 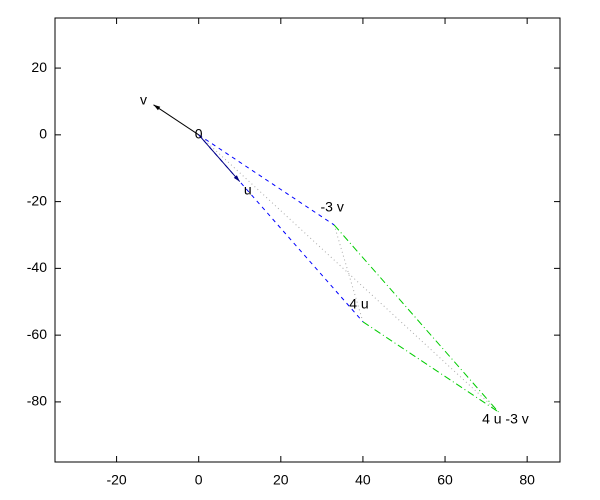 What do you see at coordinates (37, 401) in the screenshot?
I see `y-tick-label: -80` at bounding box center [37, 401].